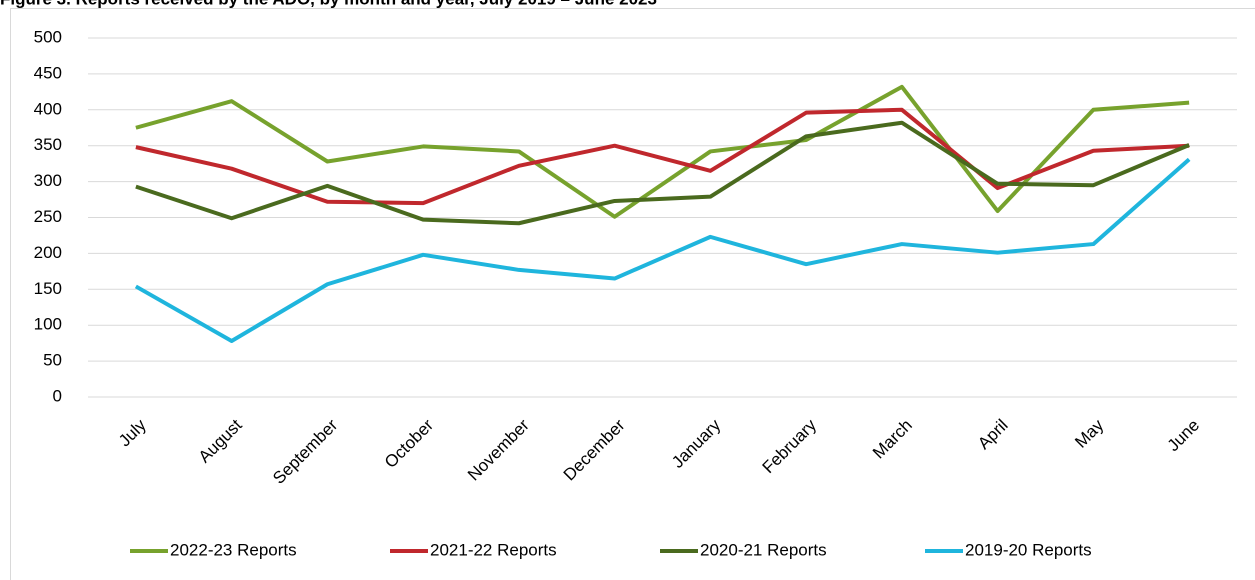 This screenshot has width=1255, height=580. I want to click on y-tick-label: 50, so click(52, 360).